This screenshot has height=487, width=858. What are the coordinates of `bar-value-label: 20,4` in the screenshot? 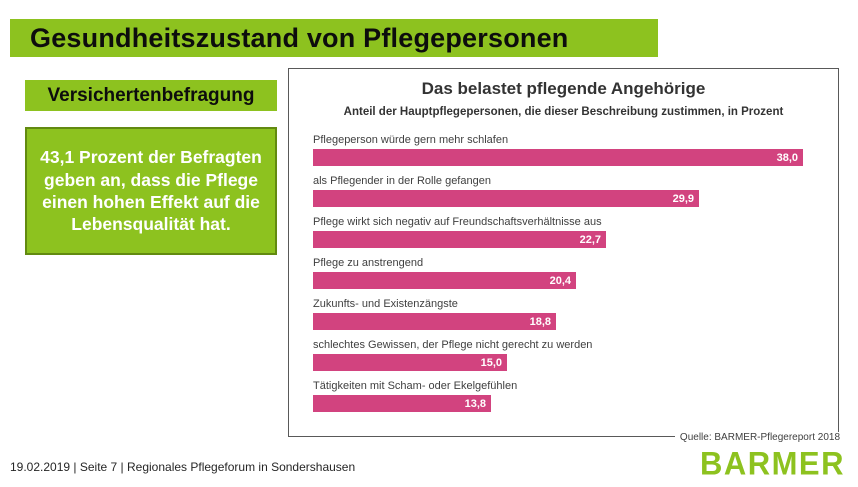 It's located at (560, 280).